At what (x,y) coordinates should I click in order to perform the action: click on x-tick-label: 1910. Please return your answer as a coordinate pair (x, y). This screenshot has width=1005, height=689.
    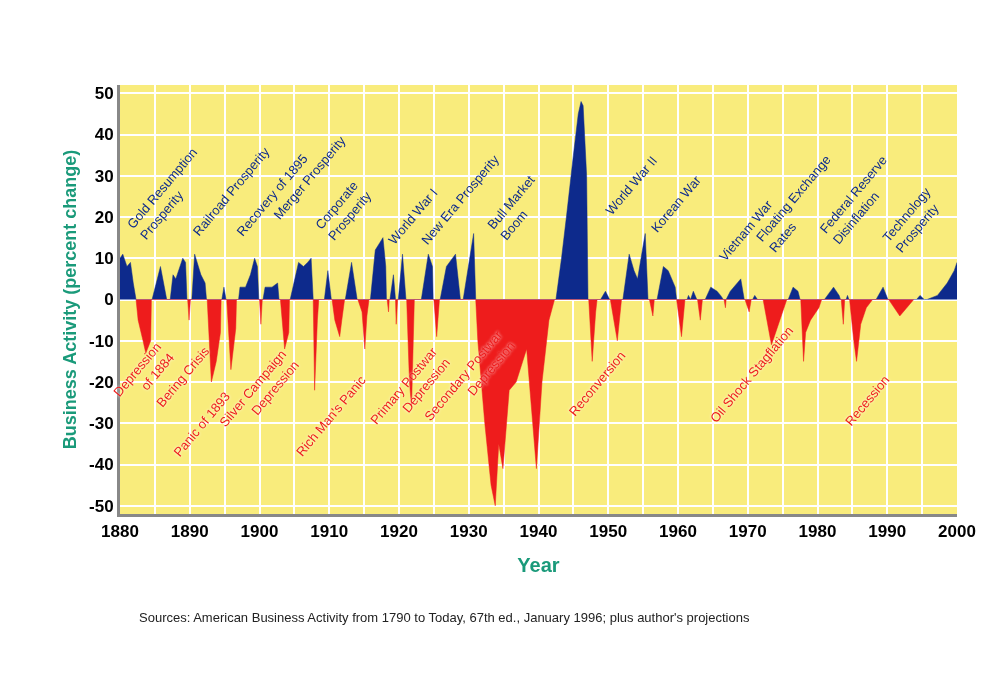
    Looking at the image, I should click on (329, 532).